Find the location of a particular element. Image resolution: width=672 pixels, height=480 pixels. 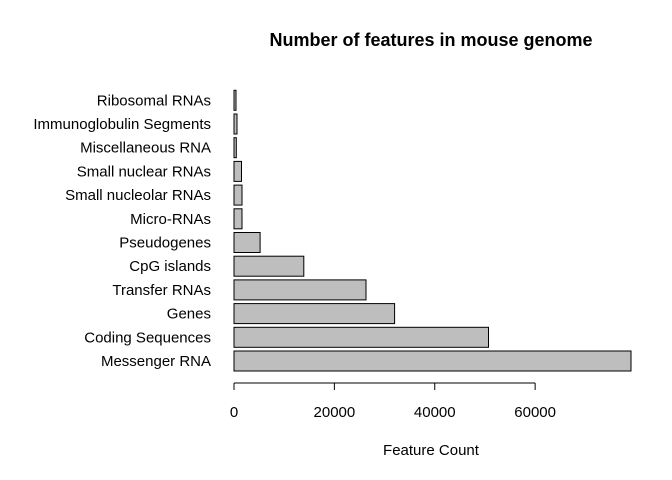

x-axis: 0 20000 40000 60000 is located at coordinates (393, 401).